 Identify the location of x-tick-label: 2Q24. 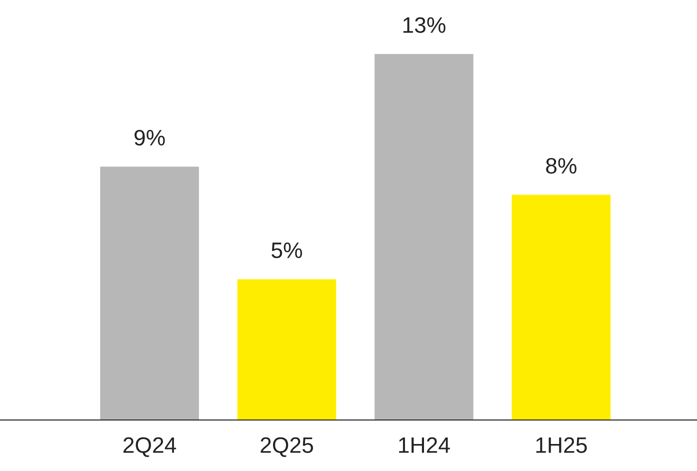
(149, 447).